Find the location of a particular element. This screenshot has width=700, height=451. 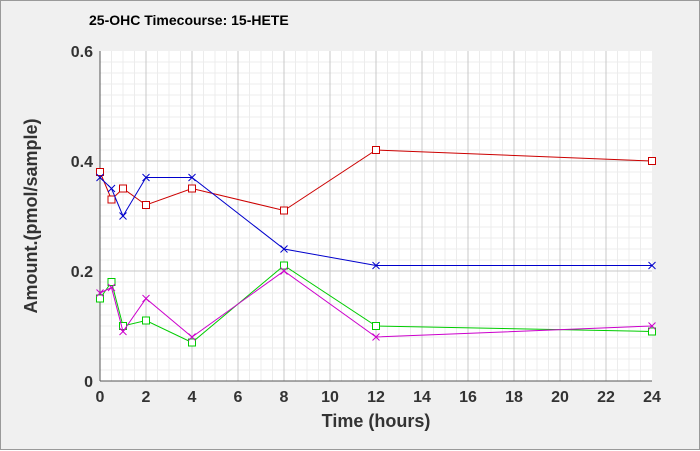

x-tick-label: 20 is located at coordinates (560, 397).